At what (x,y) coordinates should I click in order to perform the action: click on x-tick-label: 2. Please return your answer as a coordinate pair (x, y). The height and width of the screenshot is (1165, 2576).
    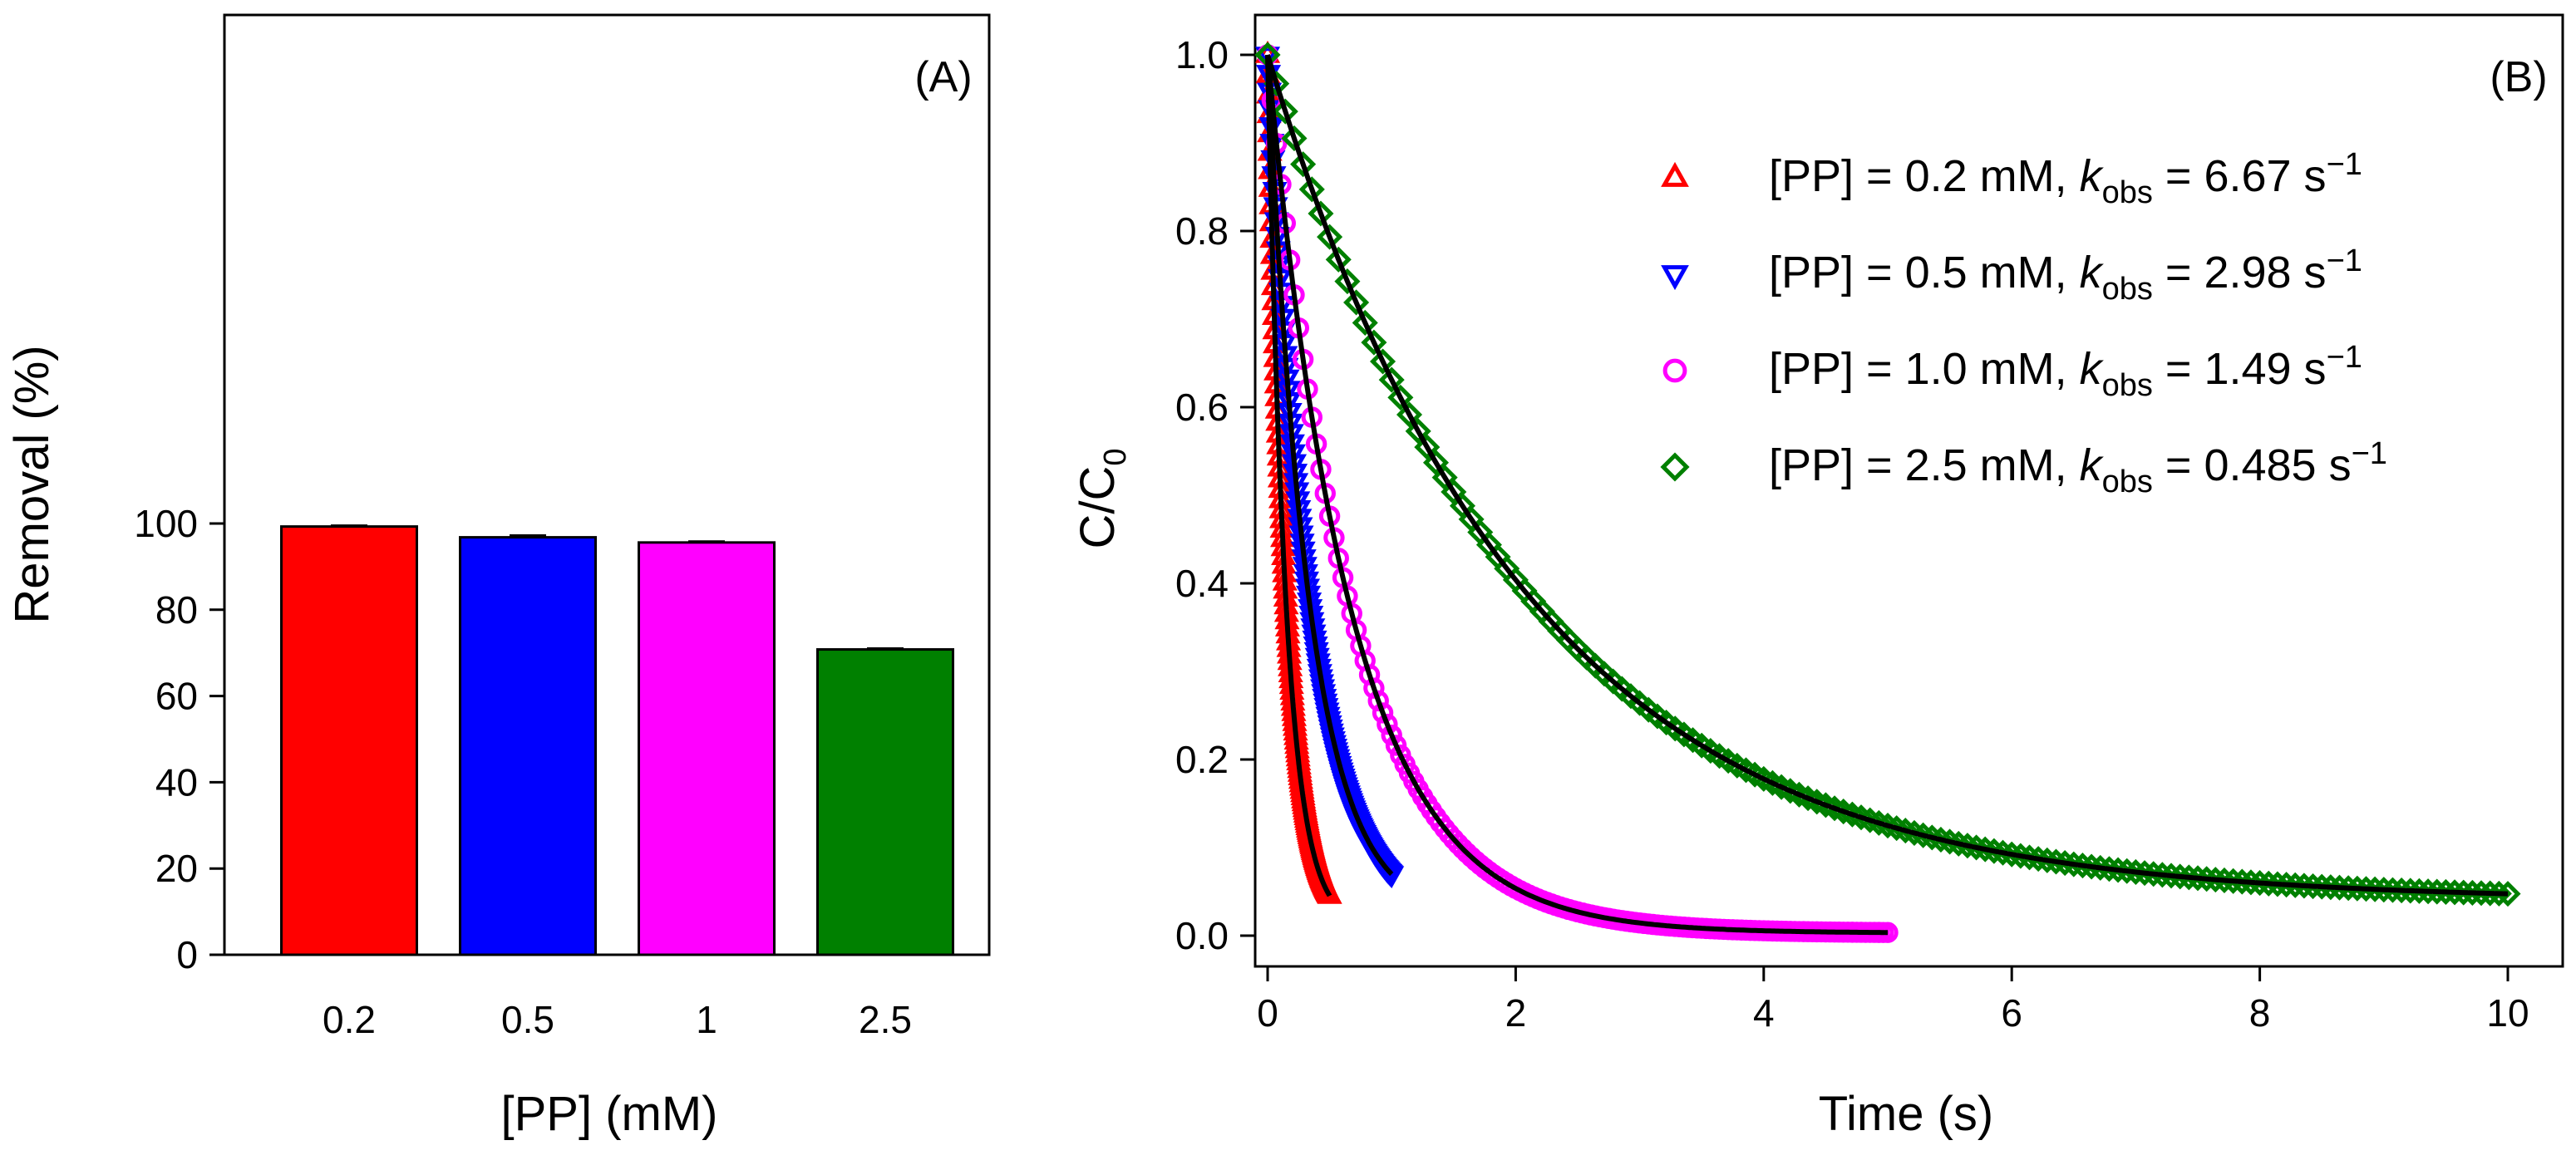
    Looking at the image, I should click on (1516, 1013).